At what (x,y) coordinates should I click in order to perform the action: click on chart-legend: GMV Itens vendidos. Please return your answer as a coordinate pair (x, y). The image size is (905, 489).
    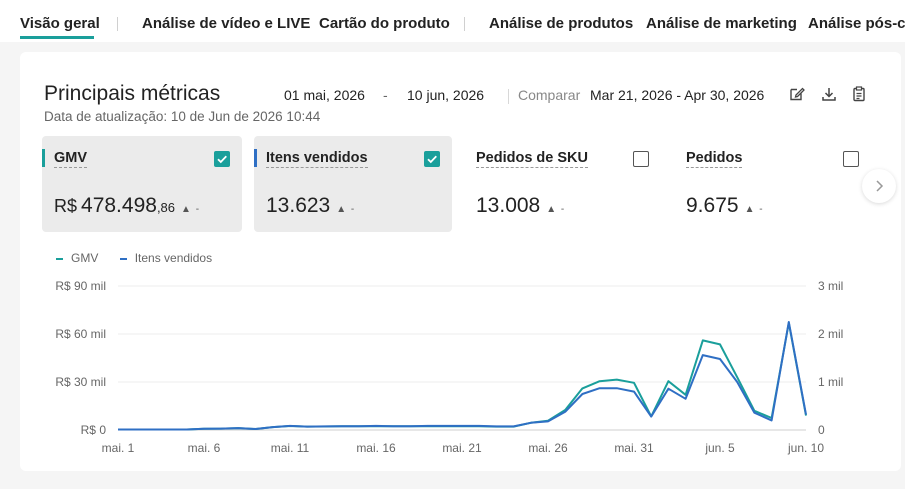
    Looking at the image, I should click on (143, 258).